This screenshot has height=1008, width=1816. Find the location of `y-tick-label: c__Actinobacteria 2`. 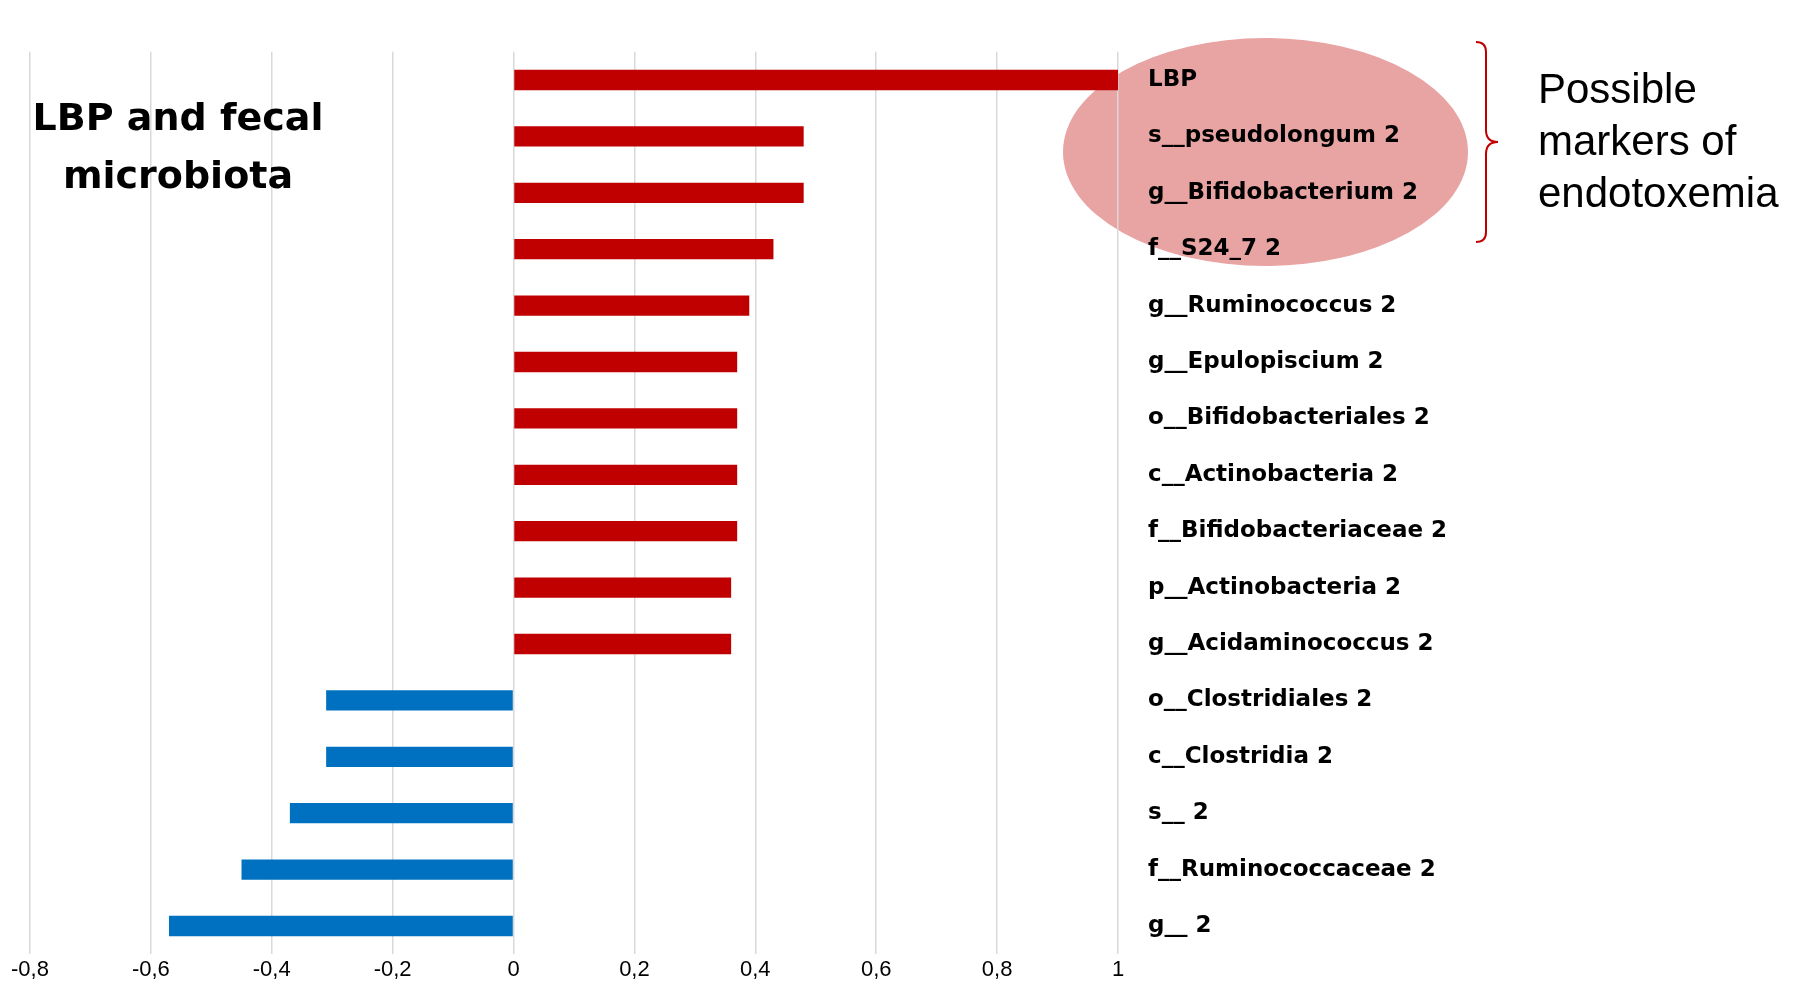

y-tick-label: c__Actinobacteria 2 is located at coordinates (1273, 472).